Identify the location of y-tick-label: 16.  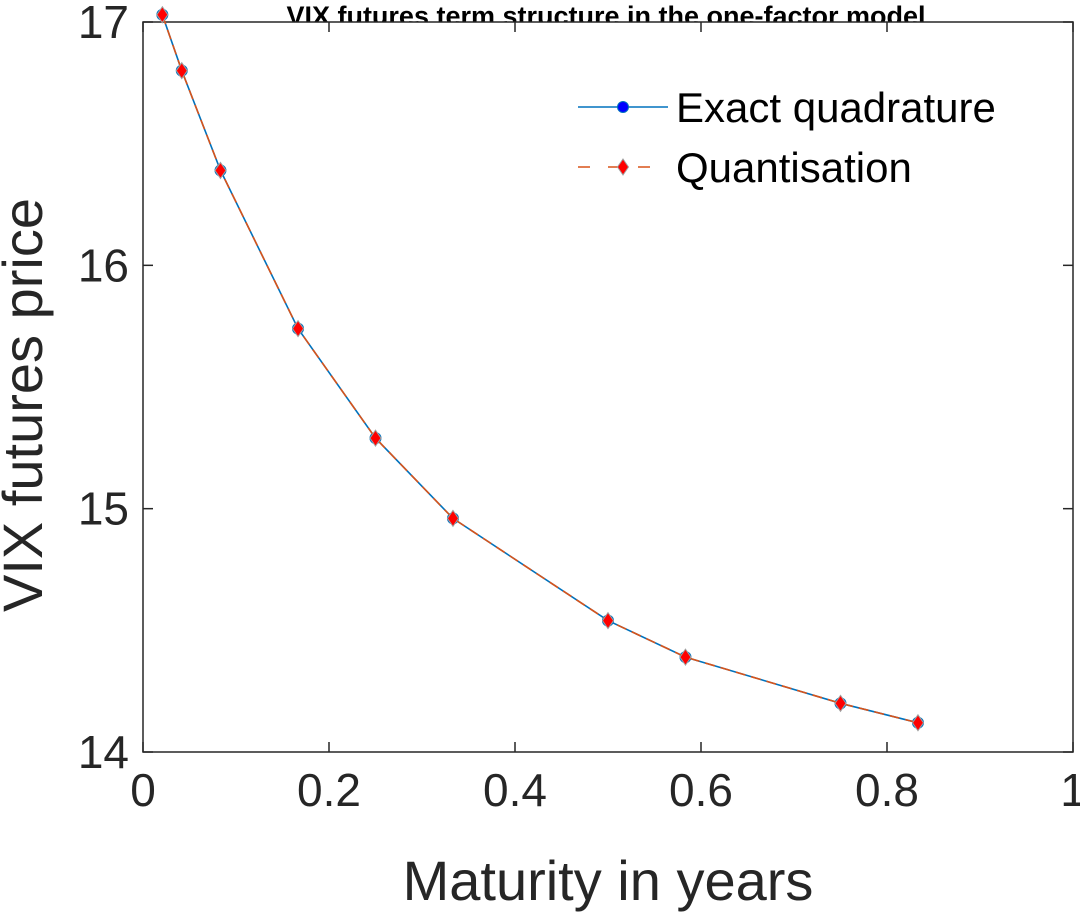
(103, 265).